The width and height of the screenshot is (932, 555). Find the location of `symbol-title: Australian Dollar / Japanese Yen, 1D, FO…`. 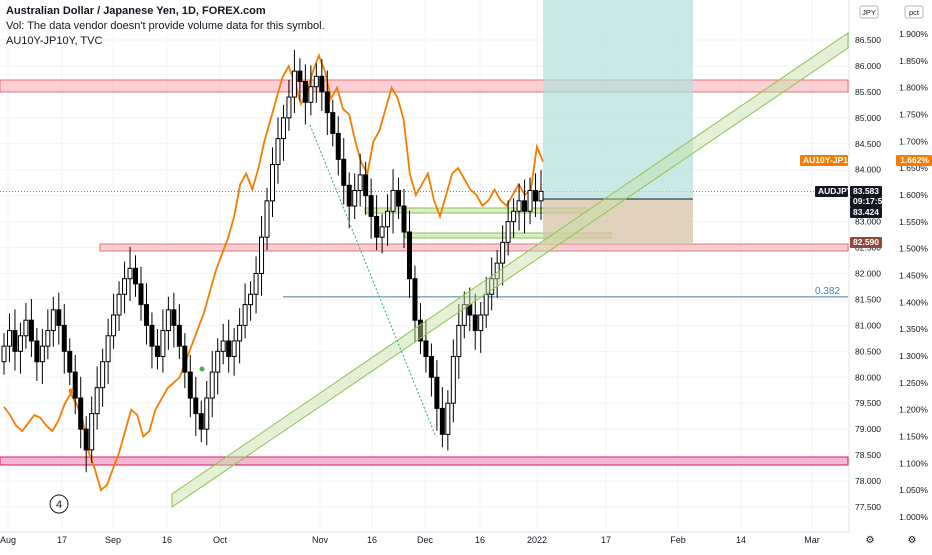

symbol-title: Australian Dollar / Japanese Yen, 1D, FO… is located at coordinates (136, 11).